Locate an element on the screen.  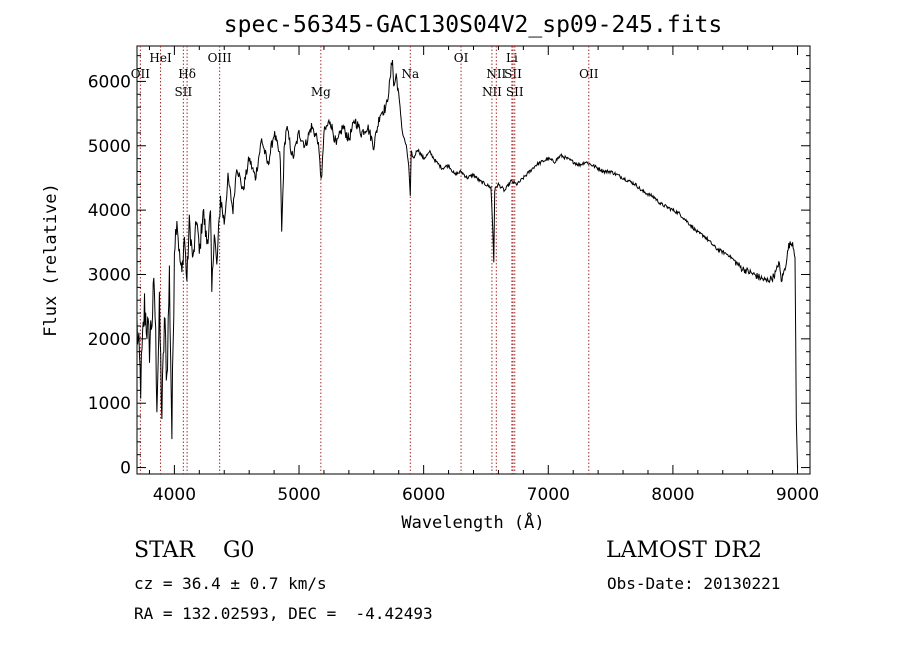
chart-title: spec-56345-GAC130S04V2_sp09-245.fits is located at coordinates (473, 25).